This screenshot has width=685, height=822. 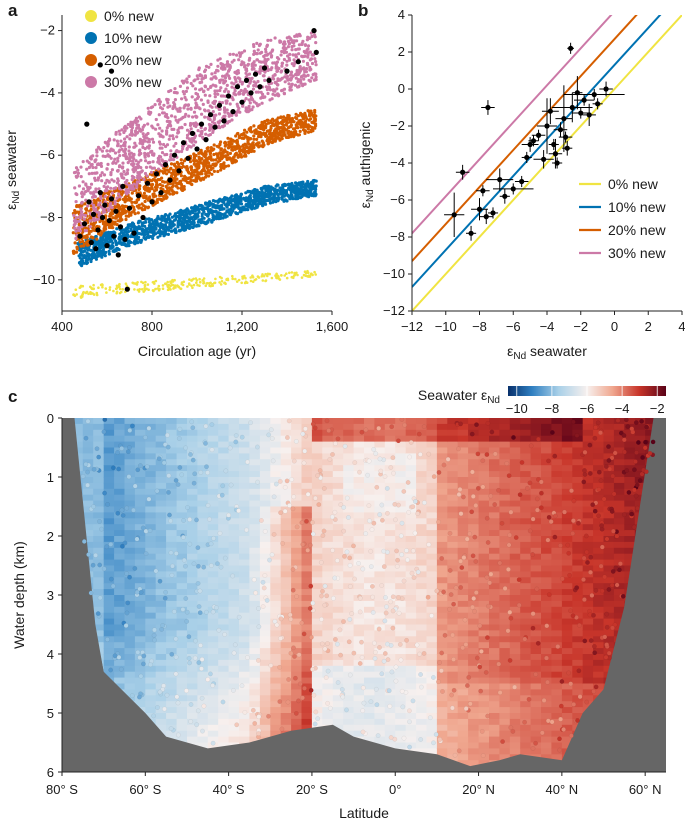 What do you see at coordinates (614, 326) in the screenshot?
I see `panel-b-x-tick-label: 0` at bounding box center [614, 326].